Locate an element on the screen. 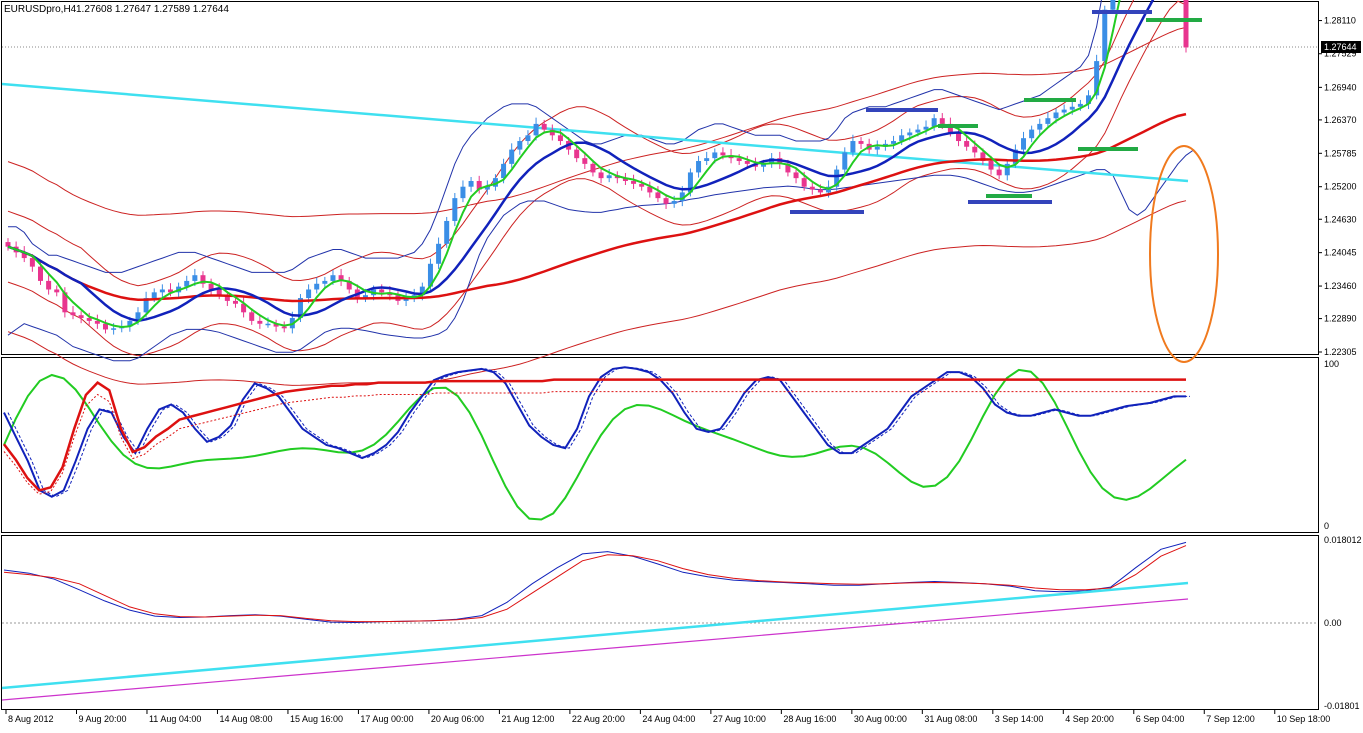  price-tick-label: 1.26370 is located at coordinates (1340, 120).